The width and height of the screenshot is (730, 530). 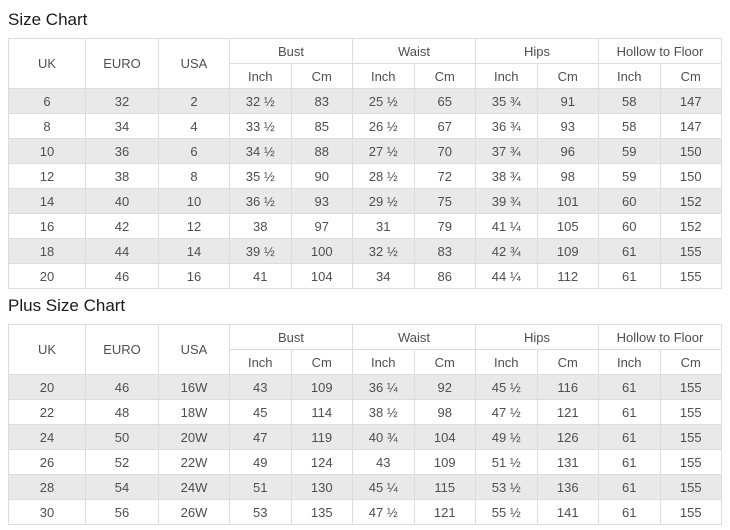 I want to click on table-cell: 136, so click(x=567, y=487).